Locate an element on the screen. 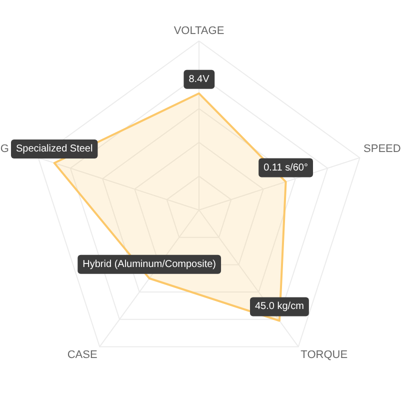 This screenshot has height=404, width=404. spoke-label: SPEED is located at coordinates (382, 148).